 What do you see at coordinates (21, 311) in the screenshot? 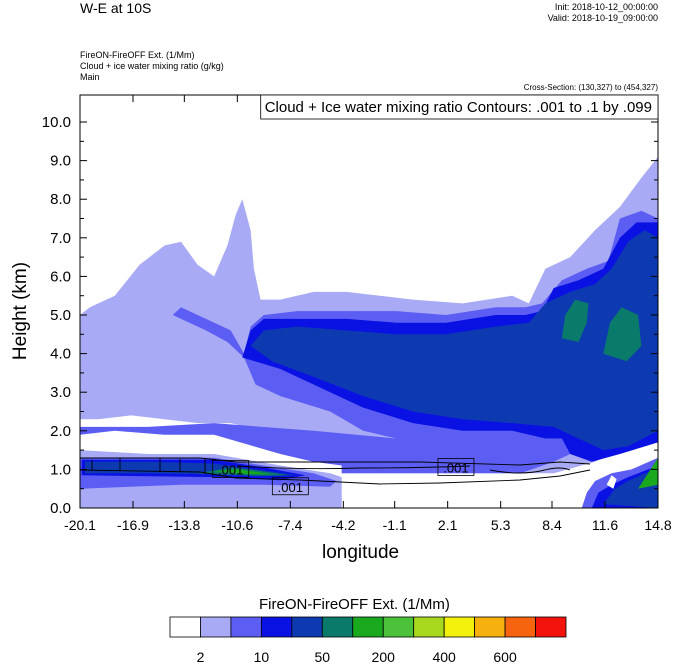
I see `y-axis-label: Height (km)` at bounding box center [21, 311].